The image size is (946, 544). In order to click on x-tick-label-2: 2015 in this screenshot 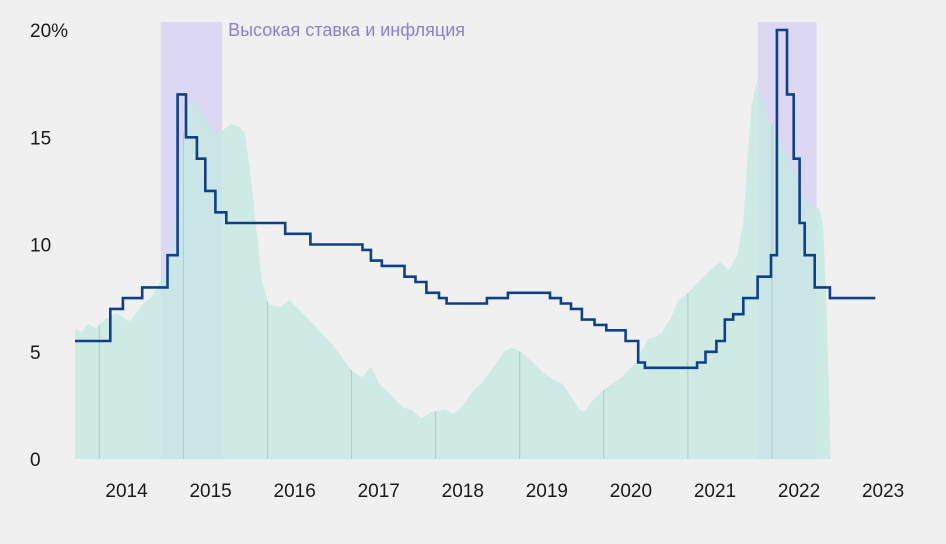, I will do `click(210, 491)`.